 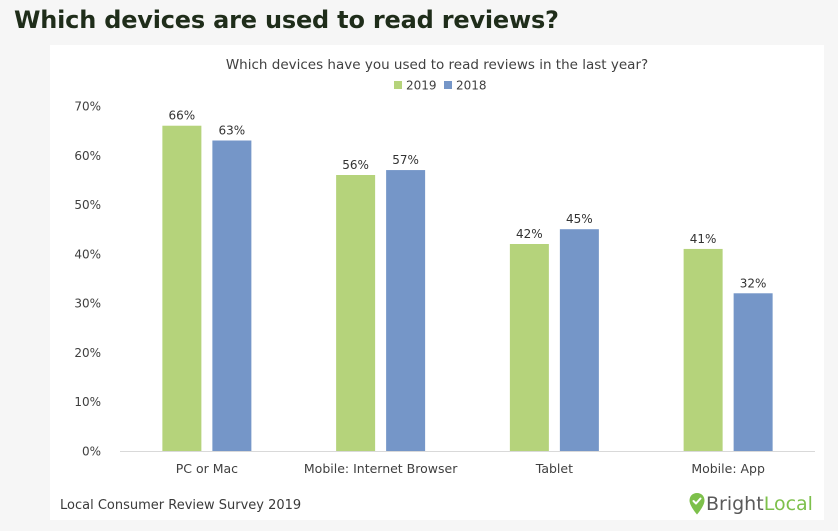 What do you see at coordinates (554, 468) in the screenshot?
I see `x-tick-label: Tablet` at bounding box center [554, 468].